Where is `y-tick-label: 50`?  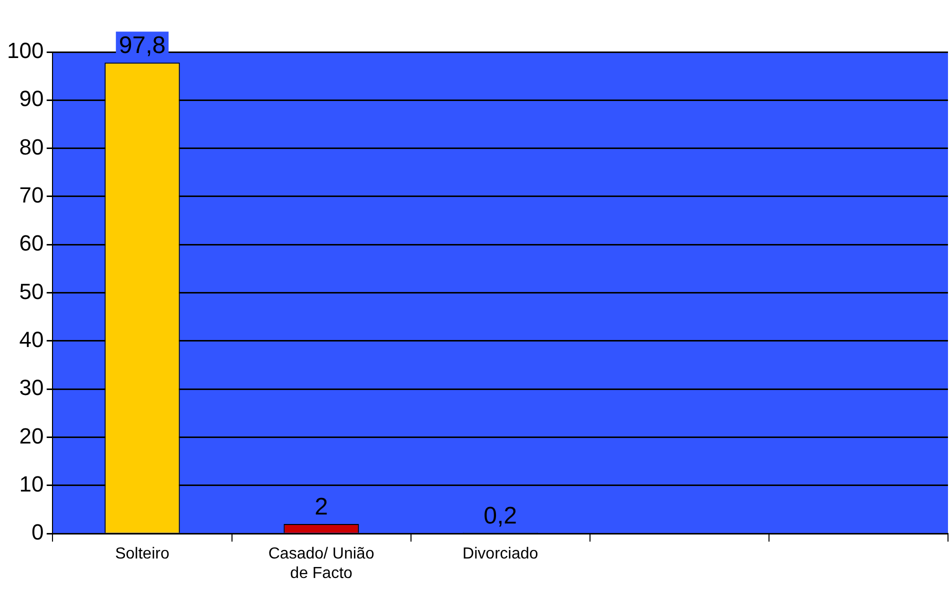 y-tick-label: 50 is located at coordinates (31, 291).